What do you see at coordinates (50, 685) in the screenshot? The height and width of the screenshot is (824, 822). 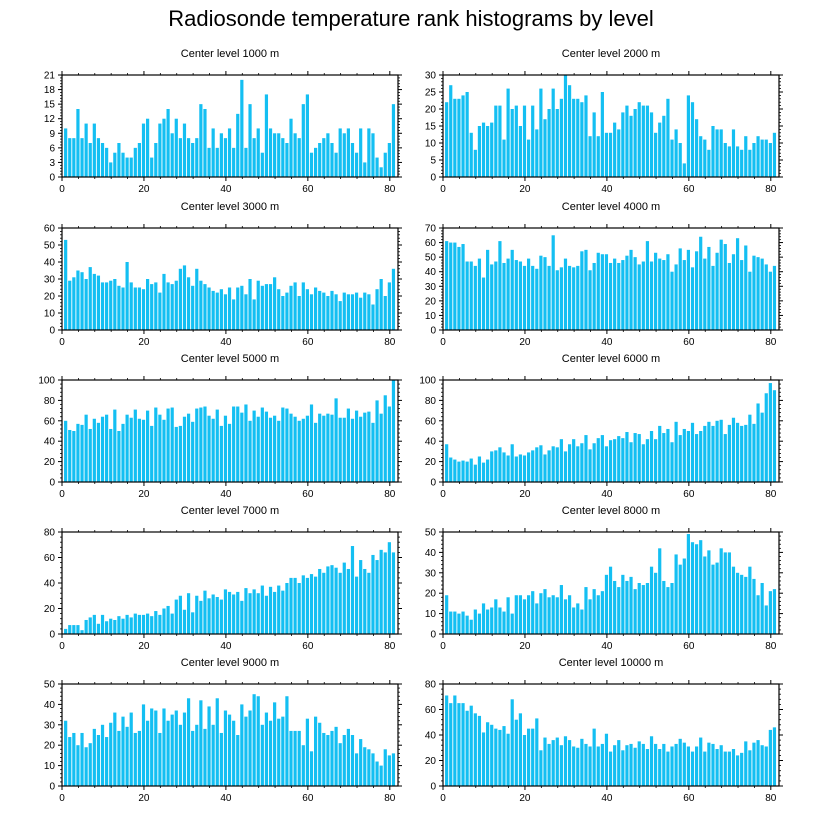 I see `y-tick-label: 50` at bounding box center [50, 685].